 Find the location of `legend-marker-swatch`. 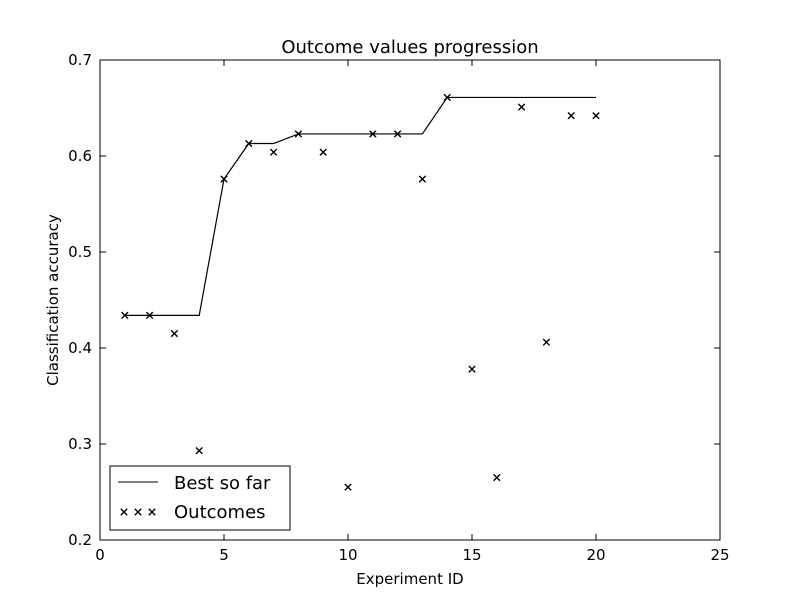

legend-marker-swatch is located at coordinates (138, 512).